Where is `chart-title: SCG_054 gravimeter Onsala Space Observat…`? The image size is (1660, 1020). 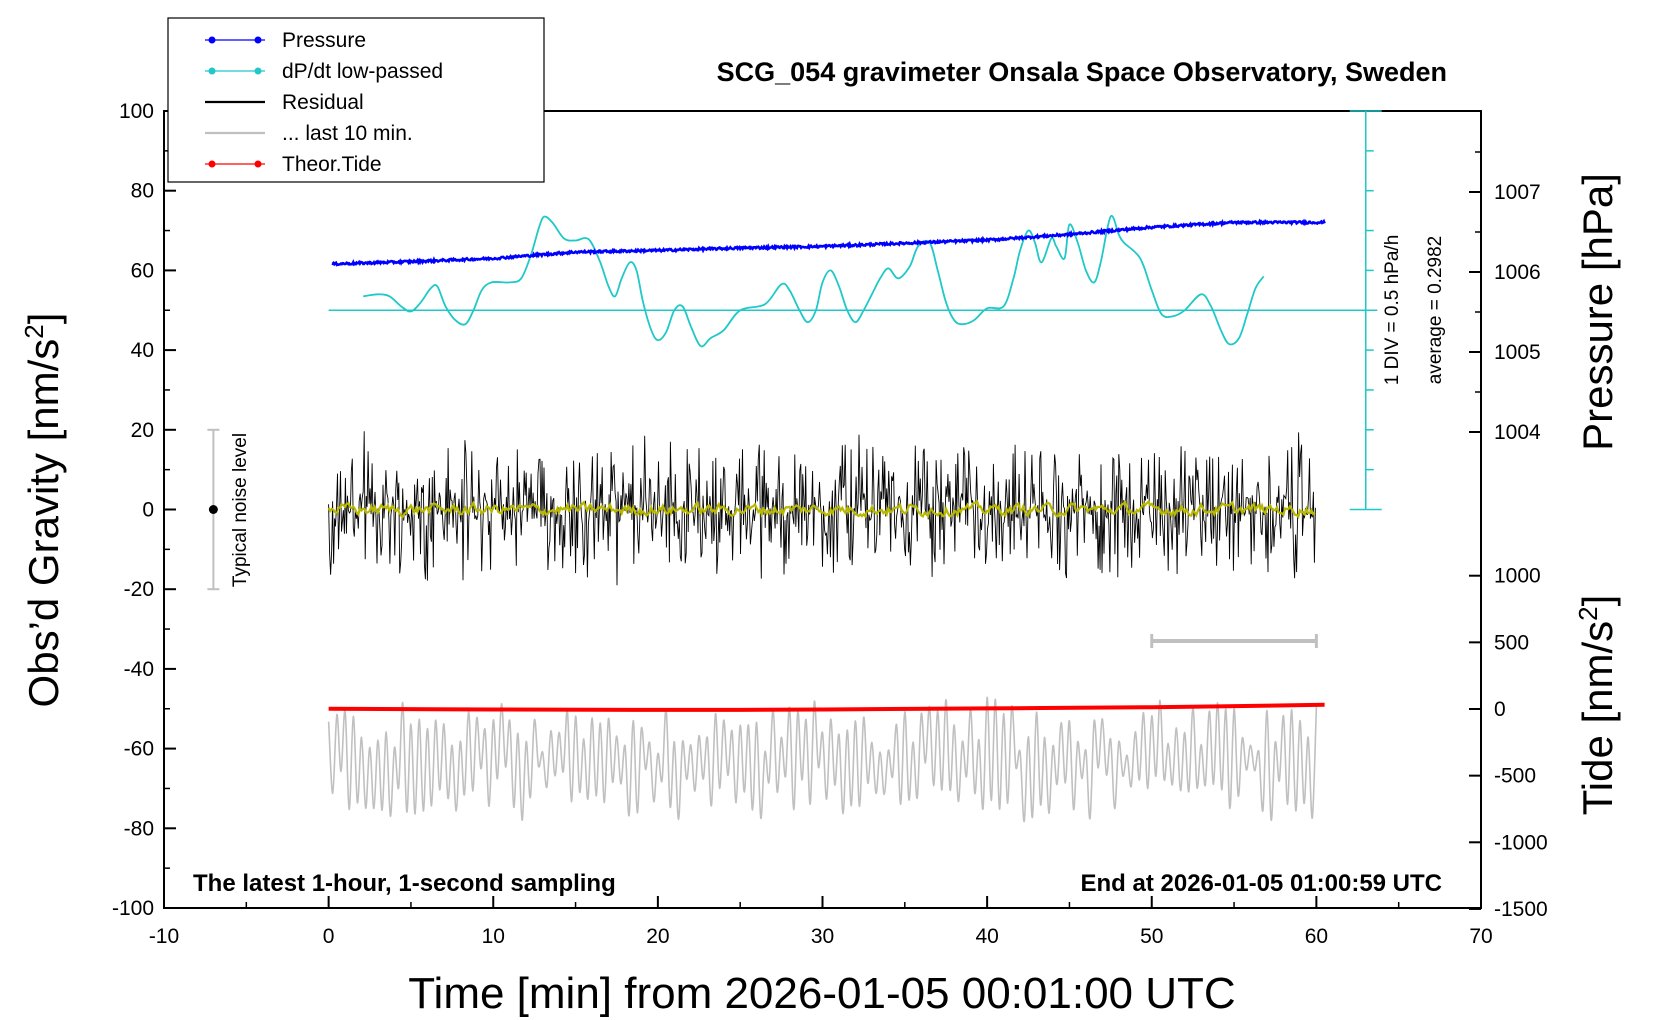 chart-title: SCG_054 gravimeter Onsala Space Observat… is located at coordinates (1082, 72).